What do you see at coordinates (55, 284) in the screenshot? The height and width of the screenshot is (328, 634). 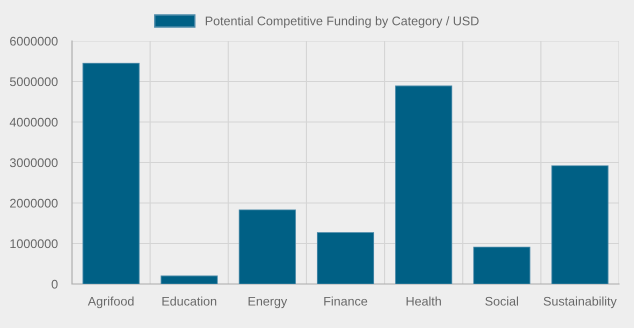 I see `y-tick-label: 0` at bounding box center [55, 284].